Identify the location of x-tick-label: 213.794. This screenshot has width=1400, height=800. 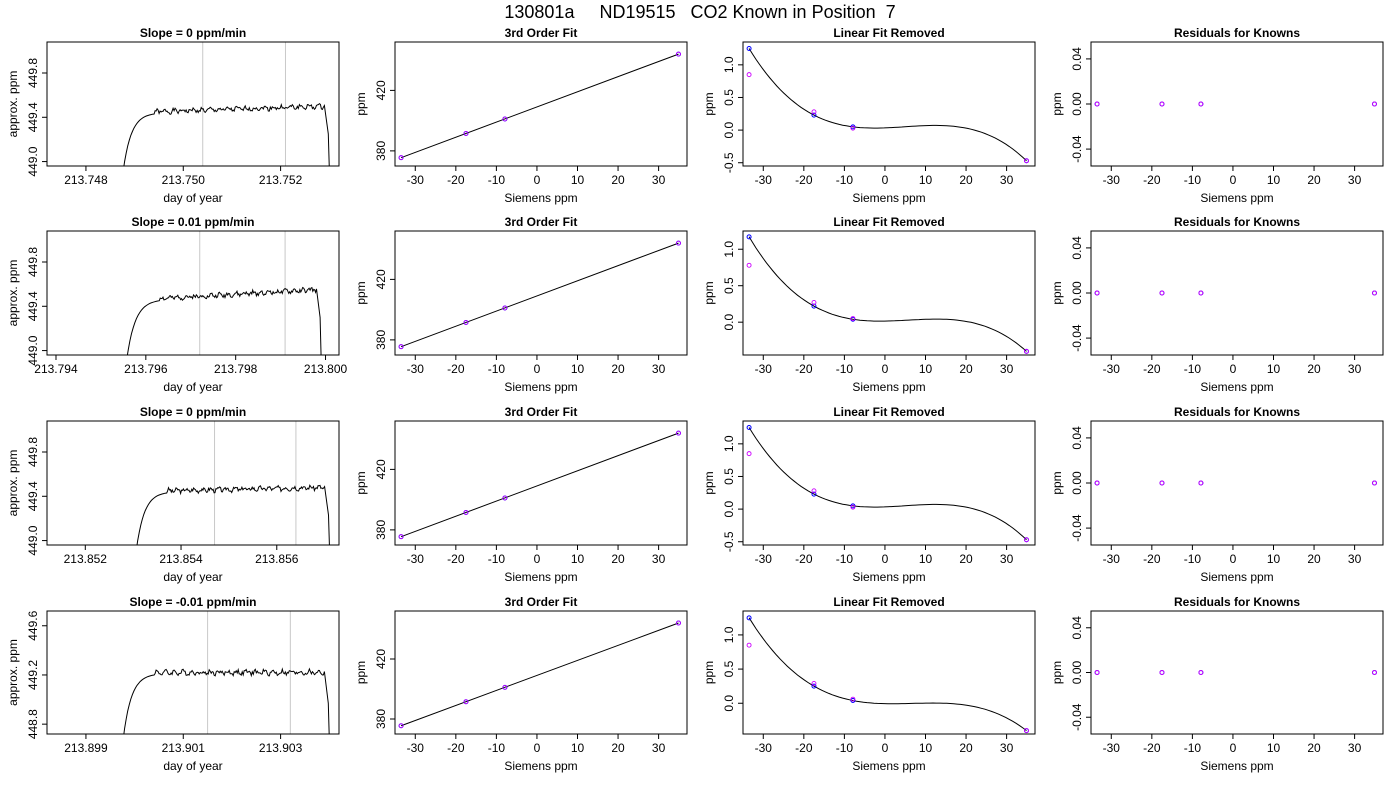
(56, 369).